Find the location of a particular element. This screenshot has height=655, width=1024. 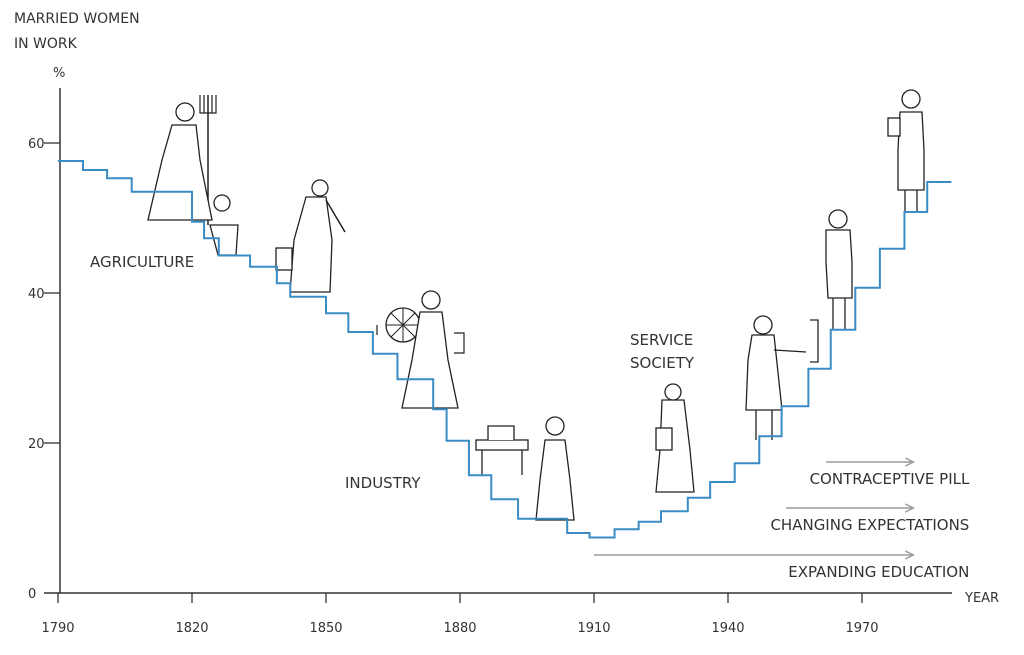

y-tick-label: 60 is located at coordinates (36, 144).